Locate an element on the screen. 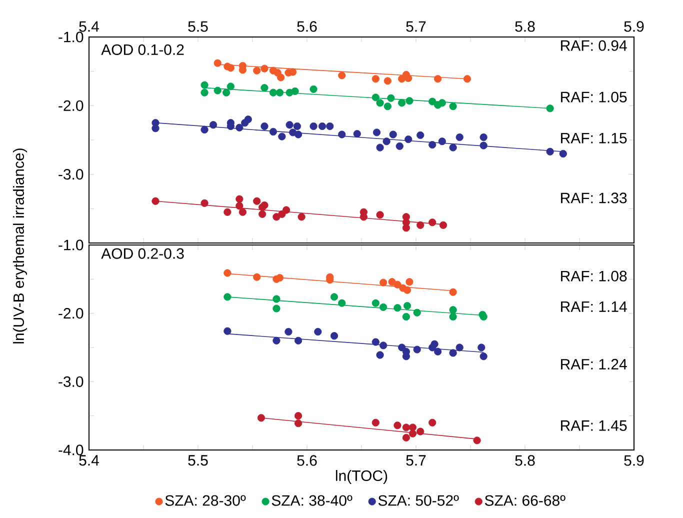 The height and width of the screenshot is (518, 683). y-tick-label: -4.0 is located at coordinates (71, 450).